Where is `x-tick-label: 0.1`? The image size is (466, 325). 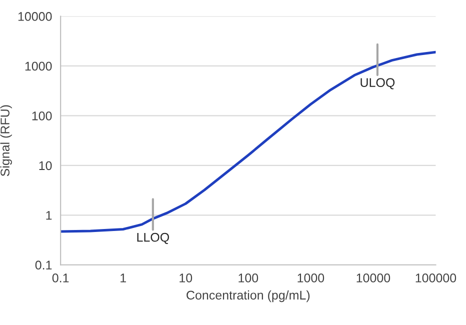 x-tick-label: 0.1 is located at coordinates (60, 278).